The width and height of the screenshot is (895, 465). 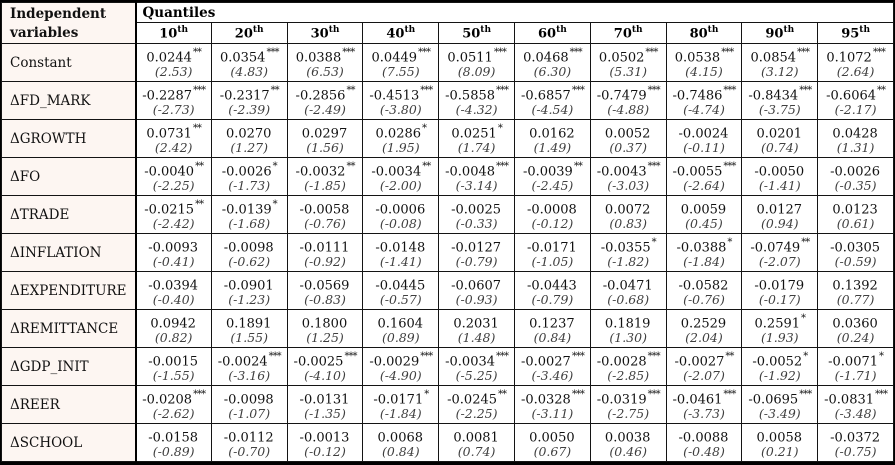 I want to click on table-cell: -0.8434*** (-3.75), so click(x=780, y=100).